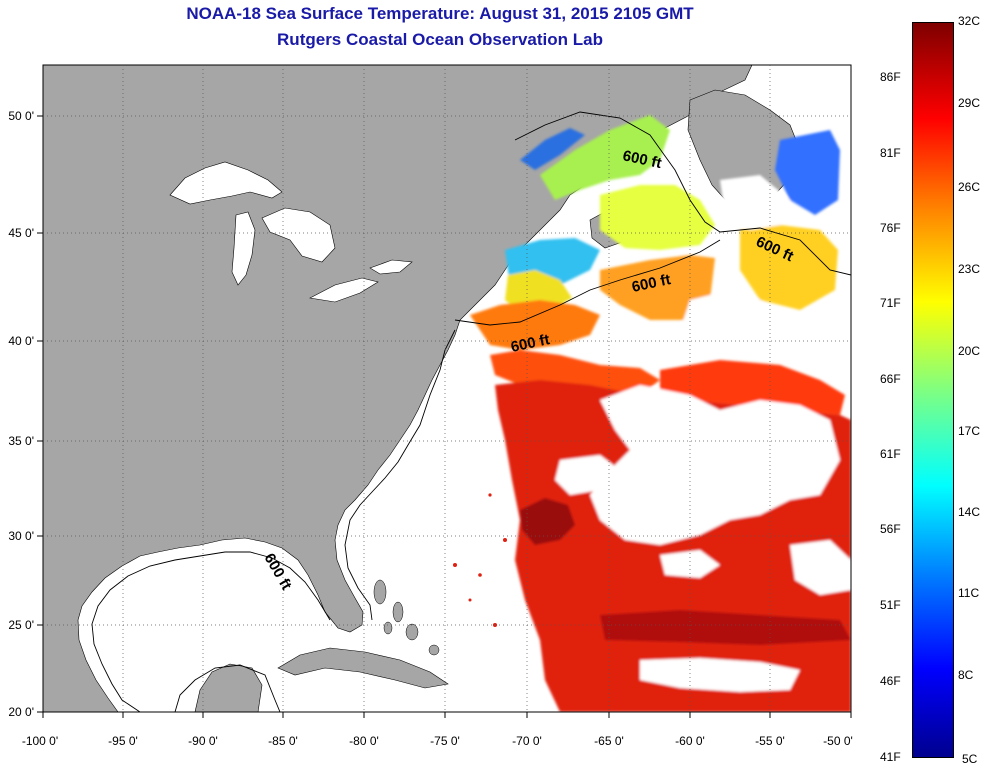  Describe the element at coordinates (40, 741) in the screenshot. I see `lon-tick-label: -100 0'` at that location.